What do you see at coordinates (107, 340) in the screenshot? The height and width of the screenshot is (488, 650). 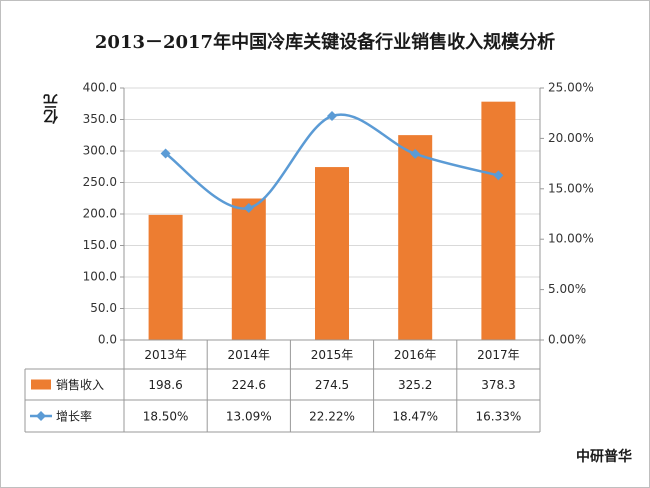 I see `left-tick-label: 0.0` at bounding box center [107, 340].